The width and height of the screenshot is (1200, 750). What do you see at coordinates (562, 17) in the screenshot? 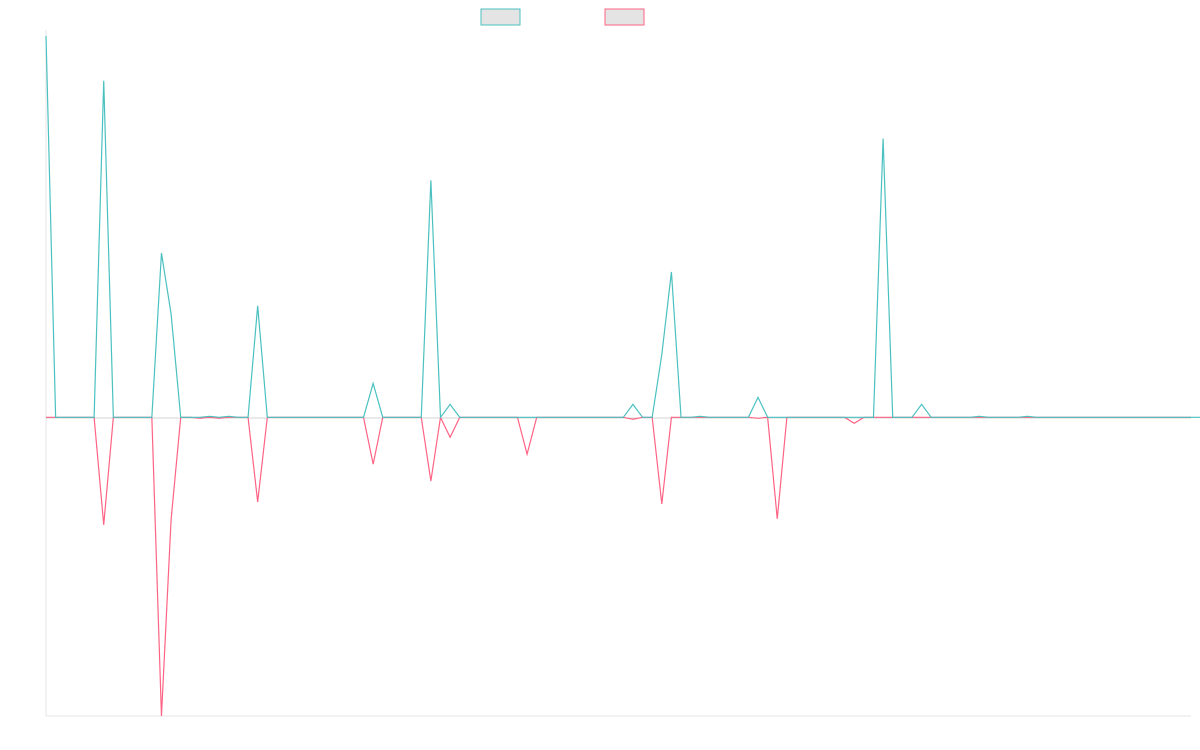
I see `chart-legend` at bounding box center [562, 17].